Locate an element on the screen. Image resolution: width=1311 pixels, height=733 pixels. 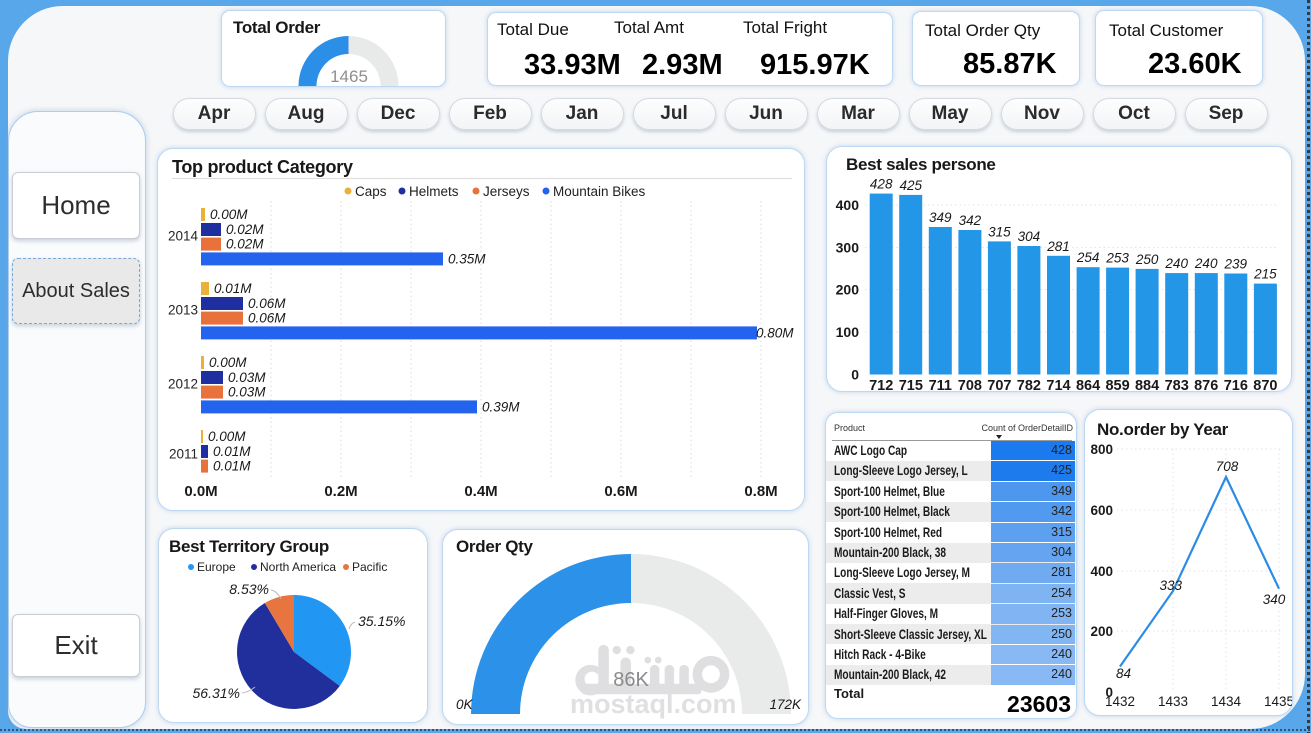
svg-text: 1435 is located at coordinates (1278, 701).